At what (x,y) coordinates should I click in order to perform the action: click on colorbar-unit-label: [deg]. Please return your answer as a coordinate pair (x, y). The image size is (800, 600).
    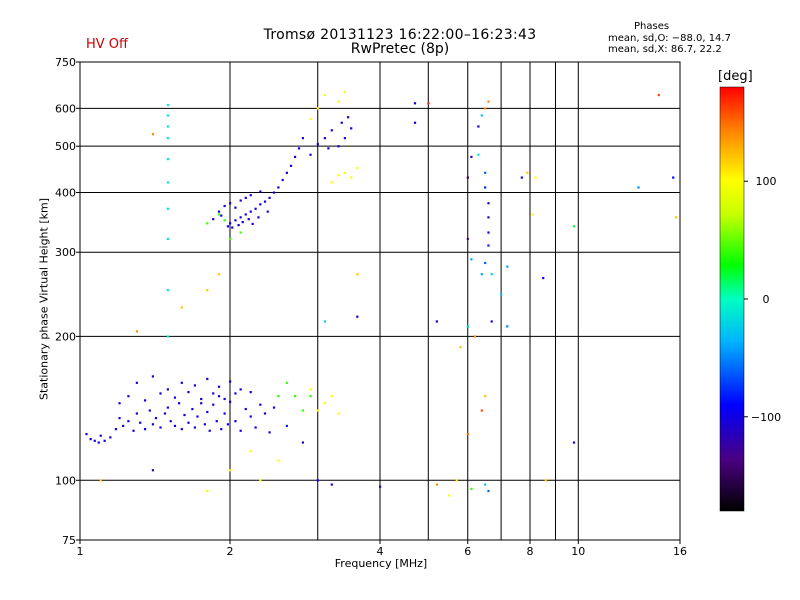
    Looking at the image, I should click on (735, 76).